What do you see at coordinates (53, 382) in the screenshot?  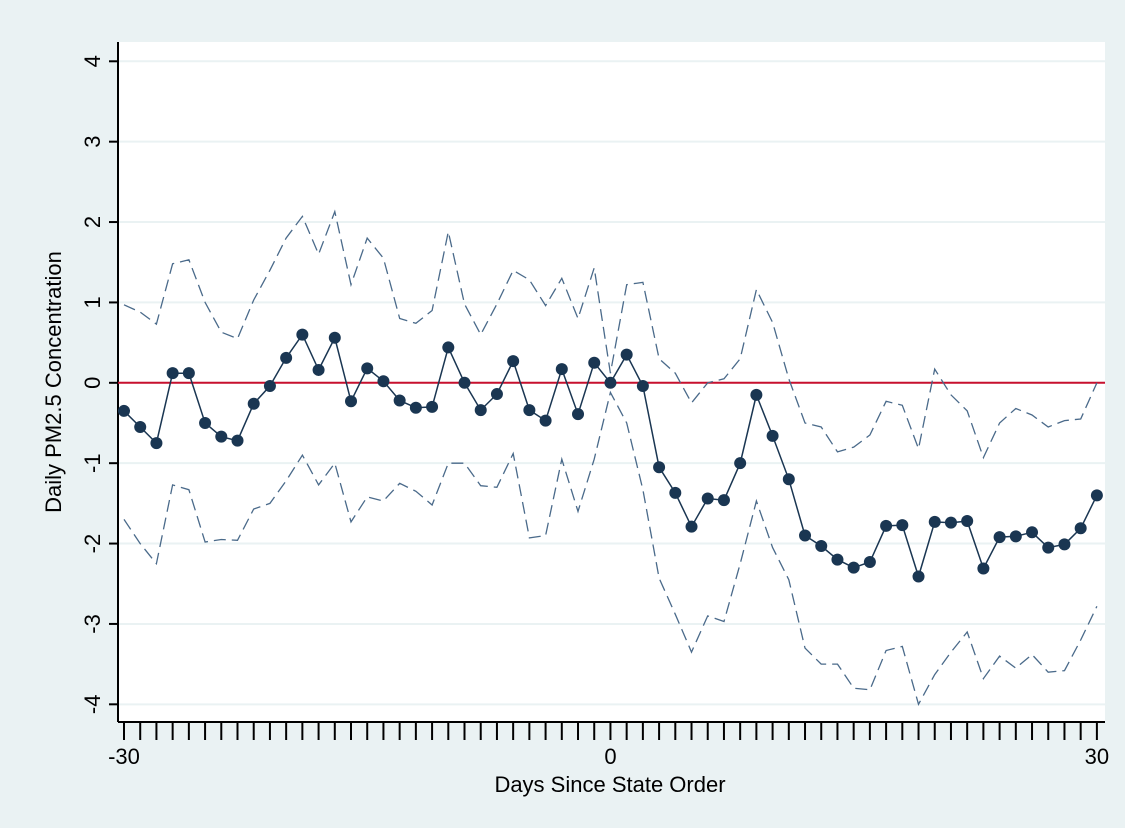 I see `y-axis-label: Daily PM2.5 Concentration` at bounding box center [53, 382].